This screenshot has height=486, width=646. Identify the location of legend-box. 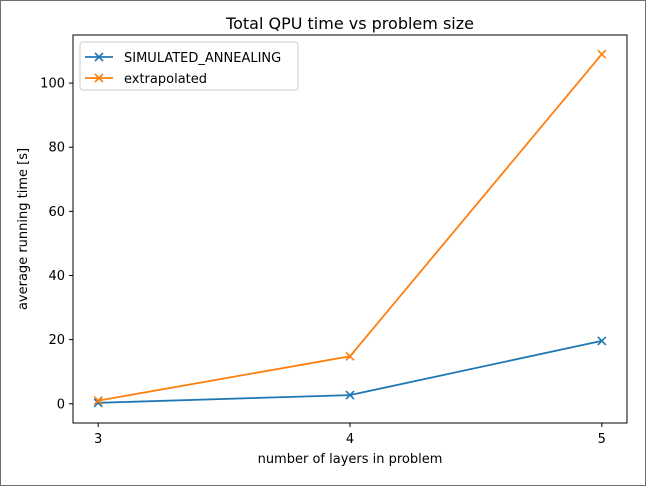
(189, 66).